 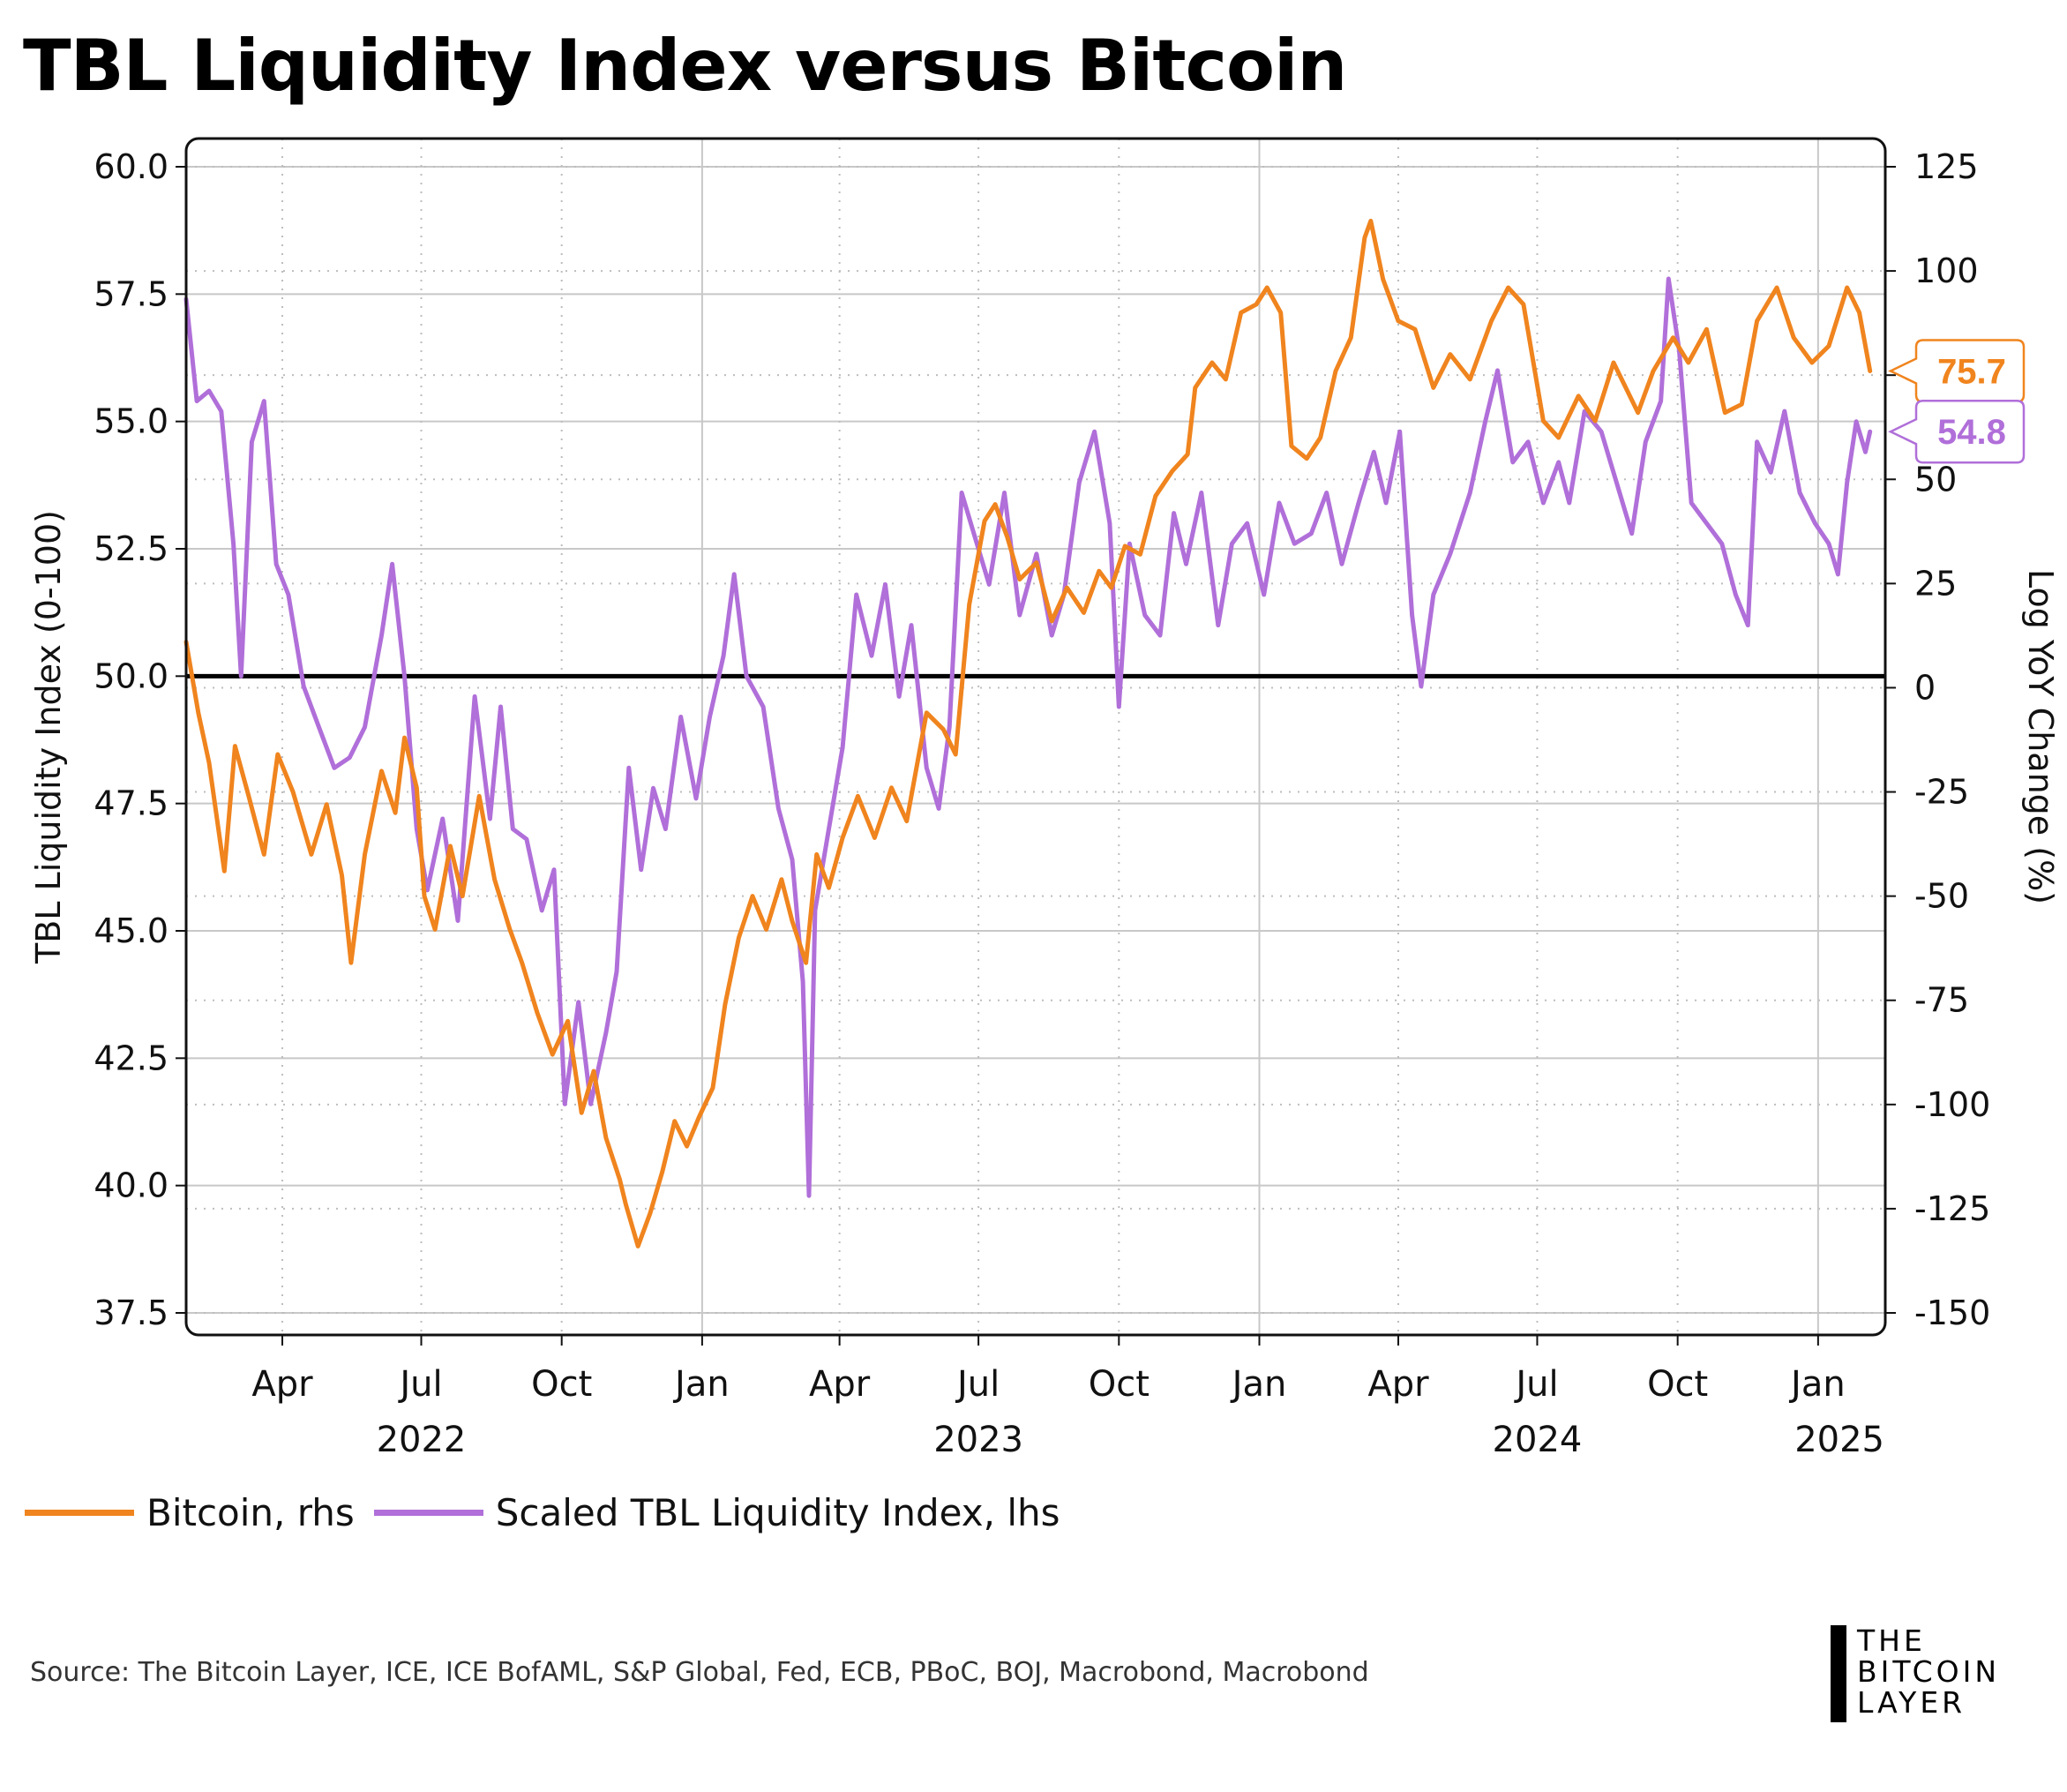 What do you see at coordinates (131, 1313) in the screenshot?
I see `tick-label-left: 37.5` at bounding box center [131, 1313].